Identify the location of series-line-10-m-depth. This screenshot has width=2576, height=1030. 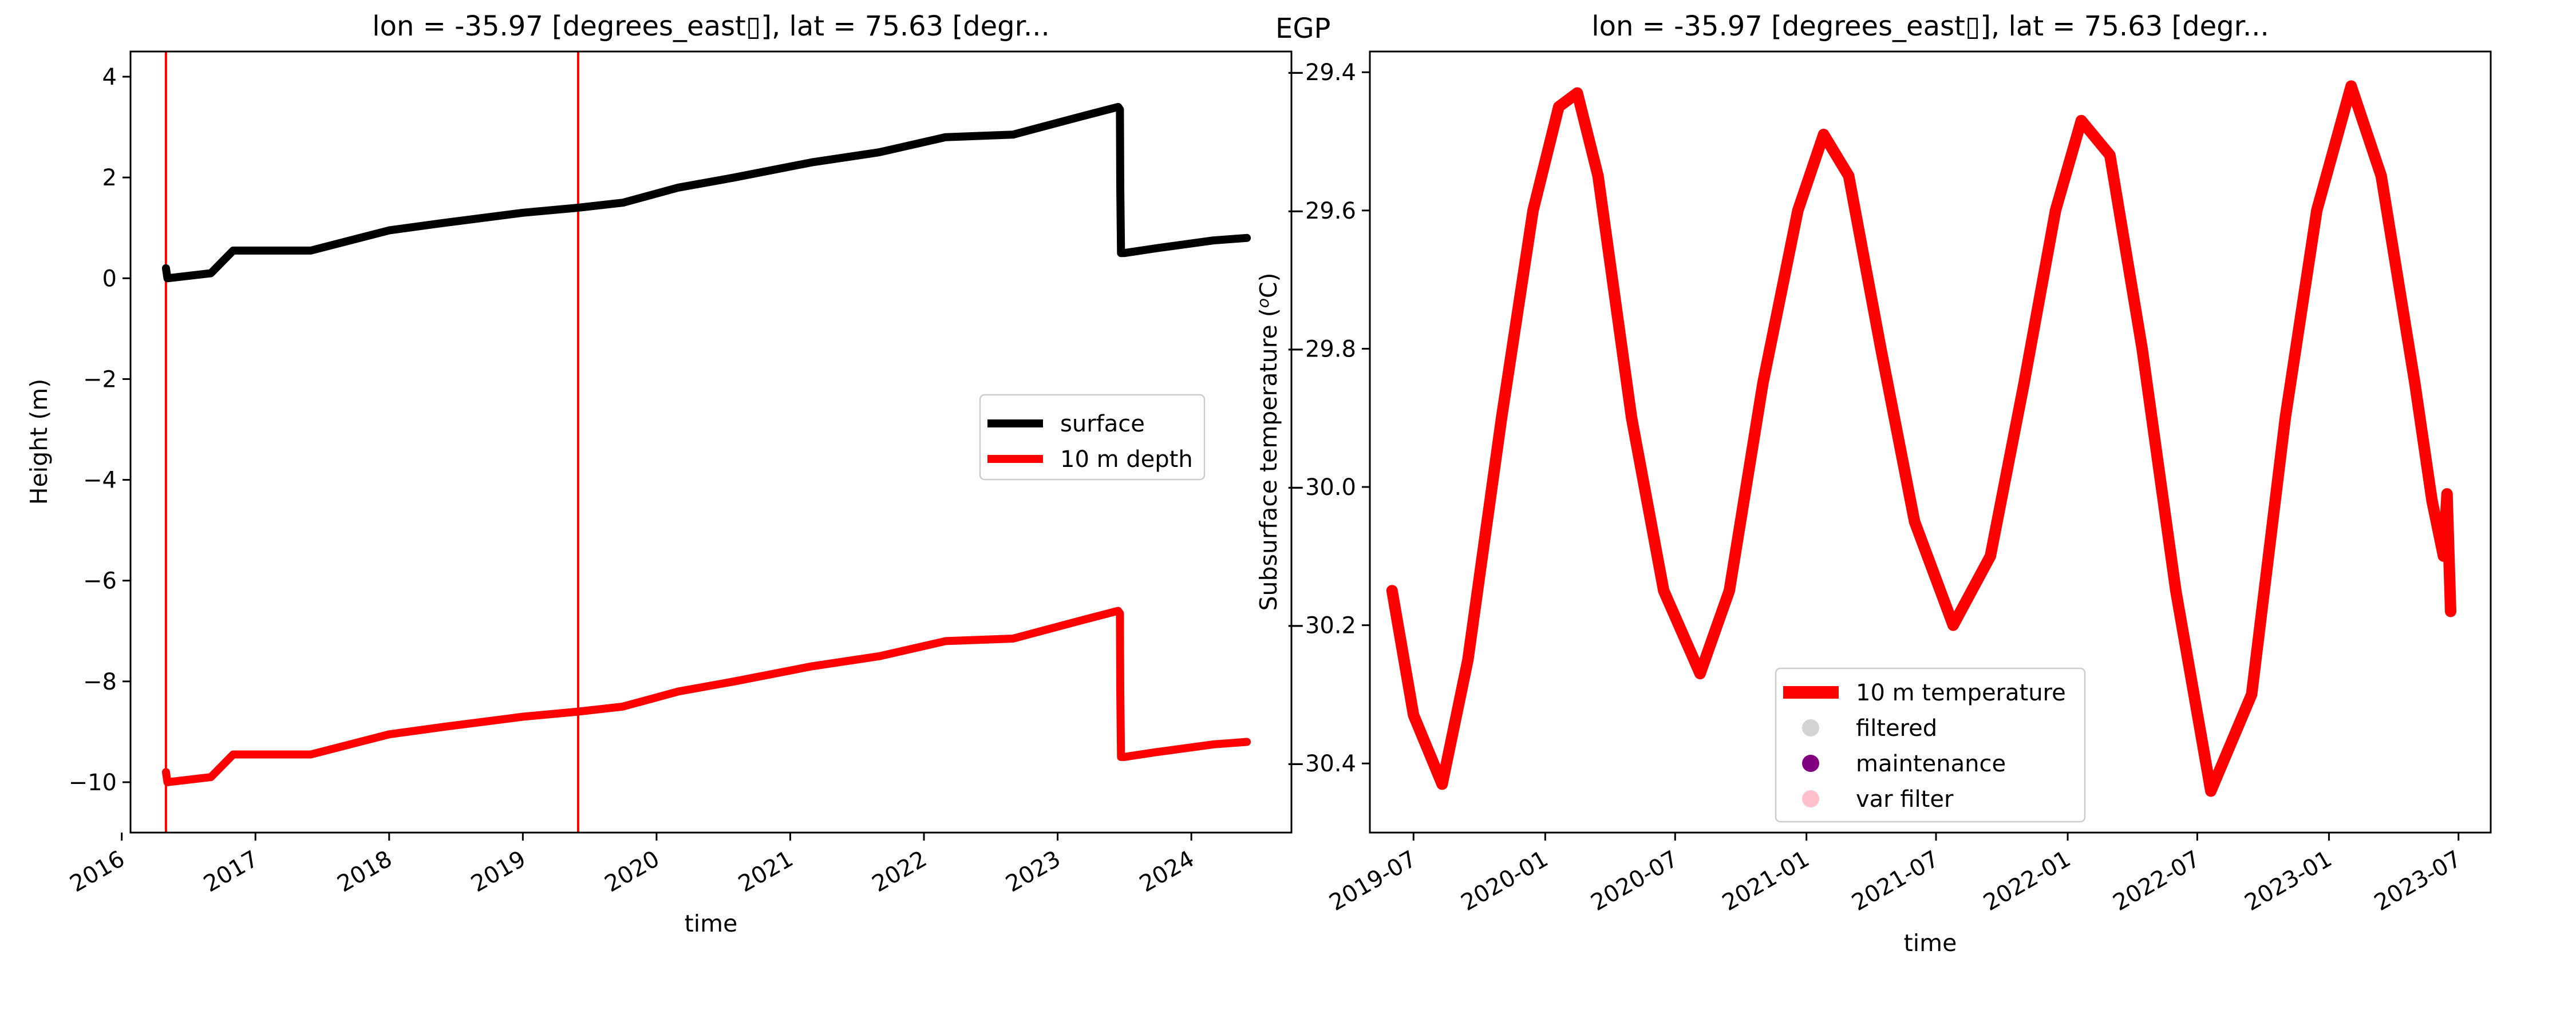
(706, 696).